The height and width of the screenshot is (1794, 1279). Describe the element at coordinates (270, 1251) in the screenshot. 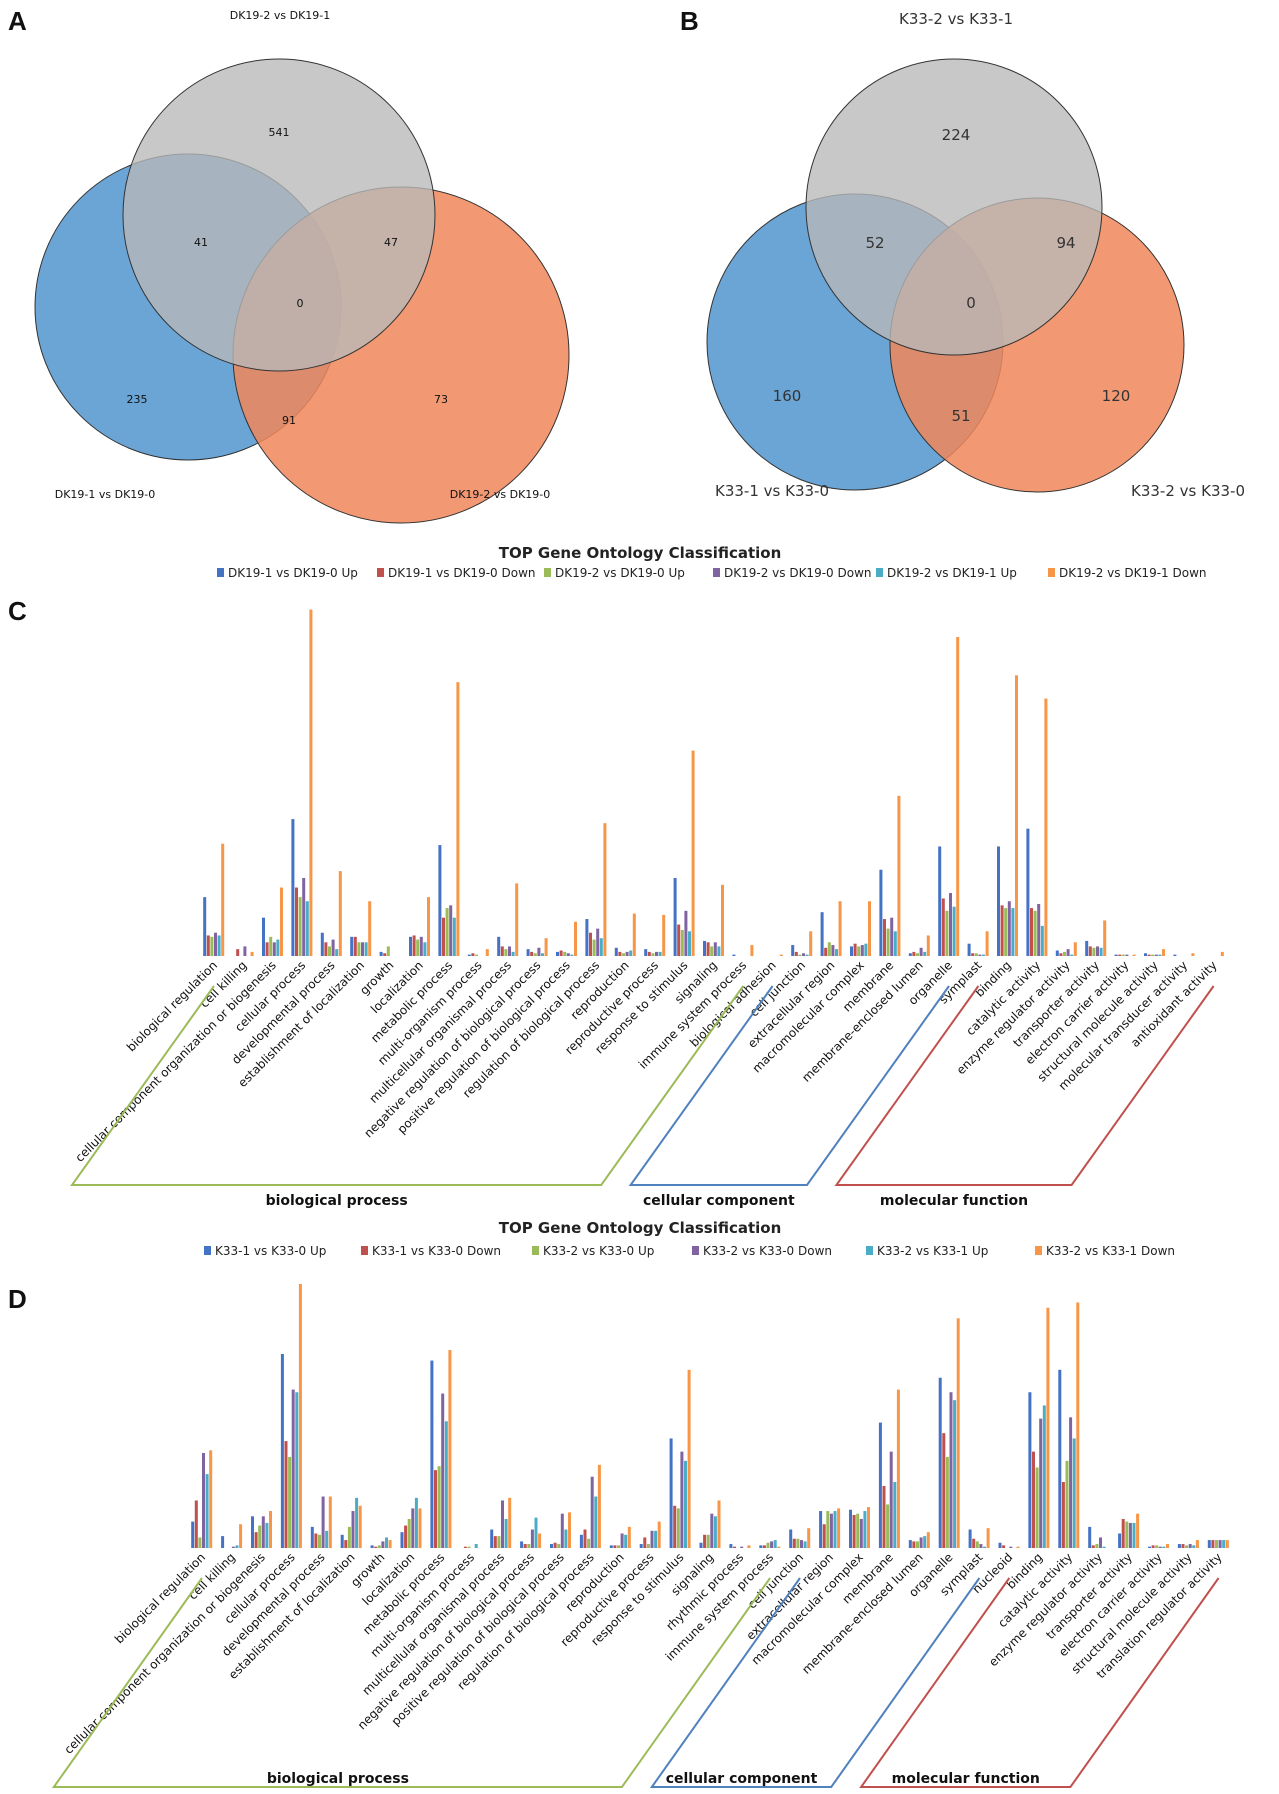

I see `legend-entry: K33-1 vs K33-0 Up` at that location.